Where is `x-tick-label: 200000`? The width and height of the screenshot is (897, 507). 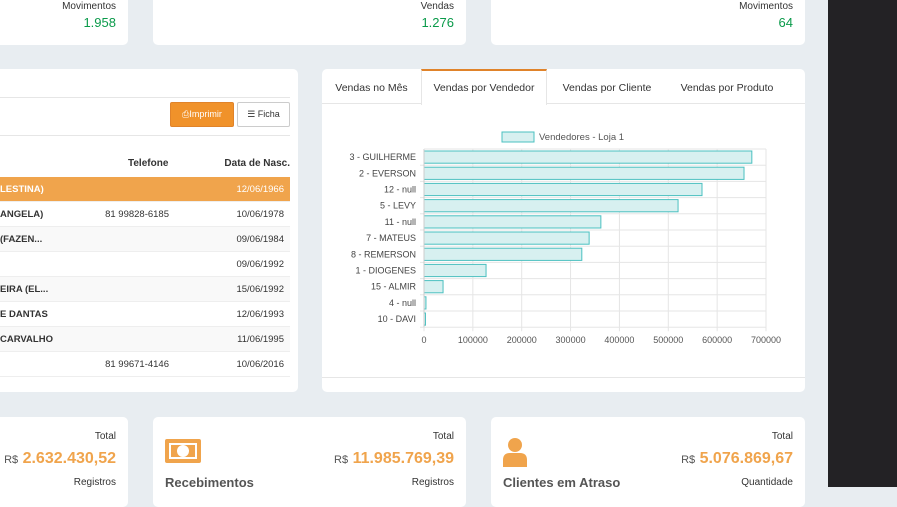
x-tick-label: 200000 is located at coordinates (522, 340).